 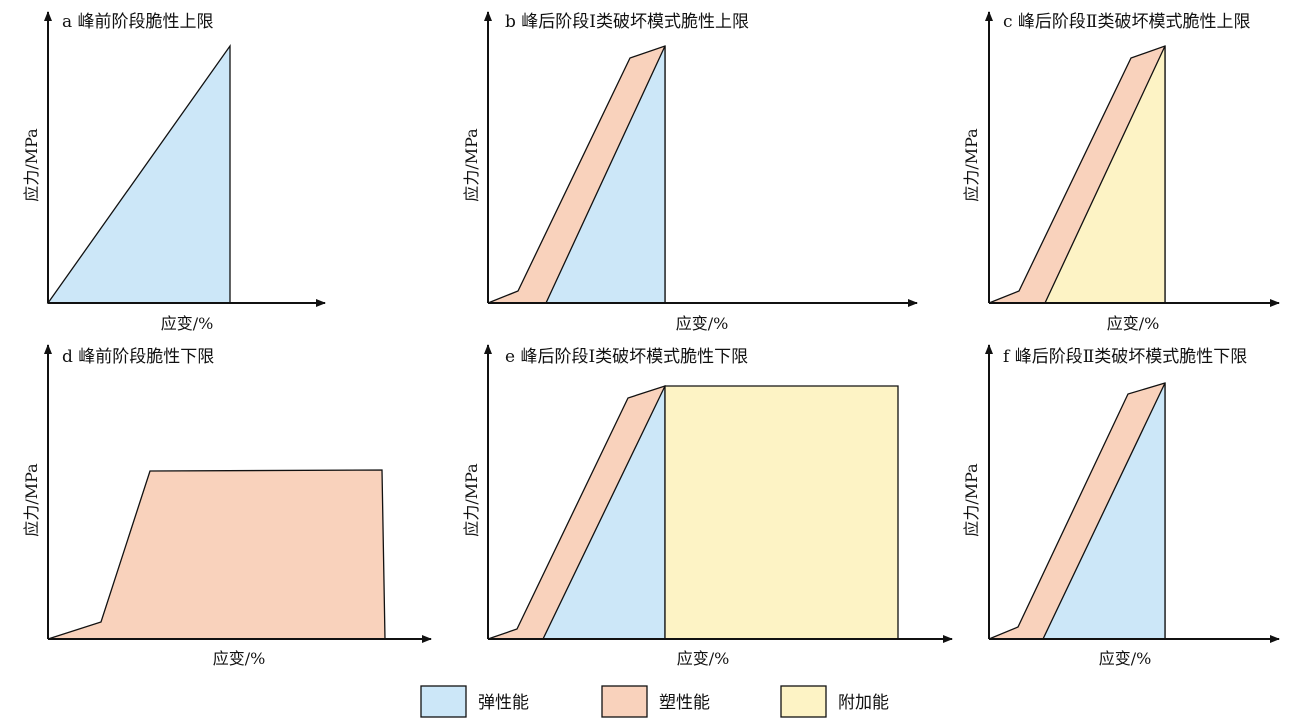 What do you see at coordinates (471, 500) in the screenshot?
I see `panel-e-y-label: 应力/MPa` at bounding box center [471, 500].